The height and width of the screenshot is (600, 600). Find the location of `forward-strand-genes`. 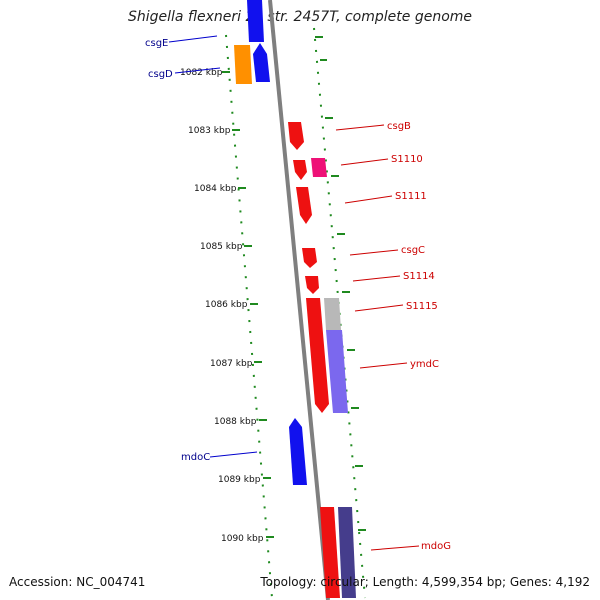

forward-strand-genes is located at coordinates (270, 242).